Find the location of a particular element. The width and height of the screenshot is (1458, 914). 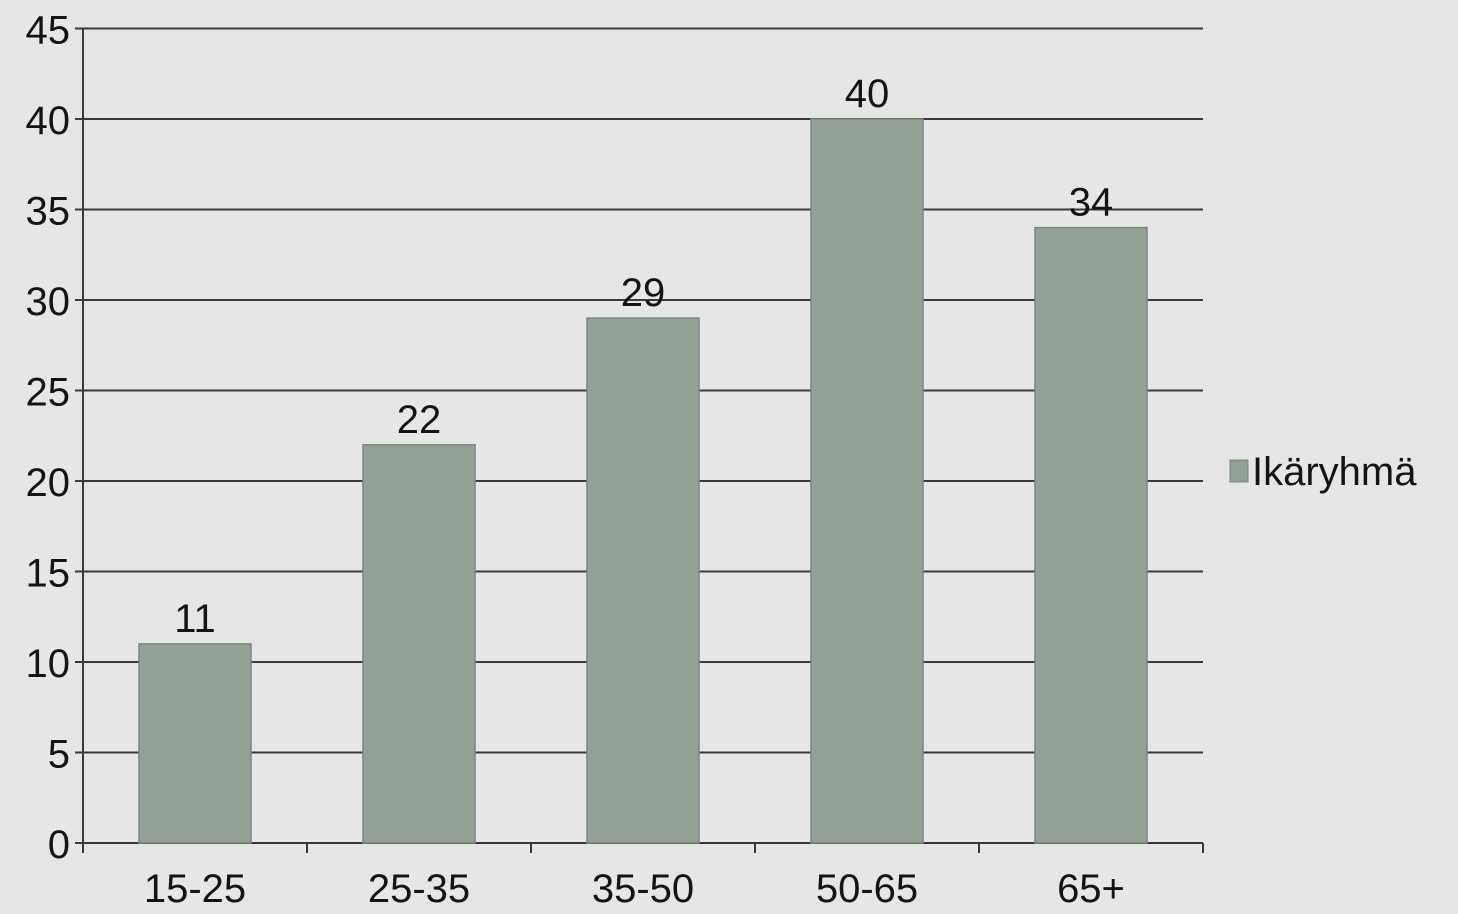

y-tick-label: 45 is located at coordinates (48, 31).